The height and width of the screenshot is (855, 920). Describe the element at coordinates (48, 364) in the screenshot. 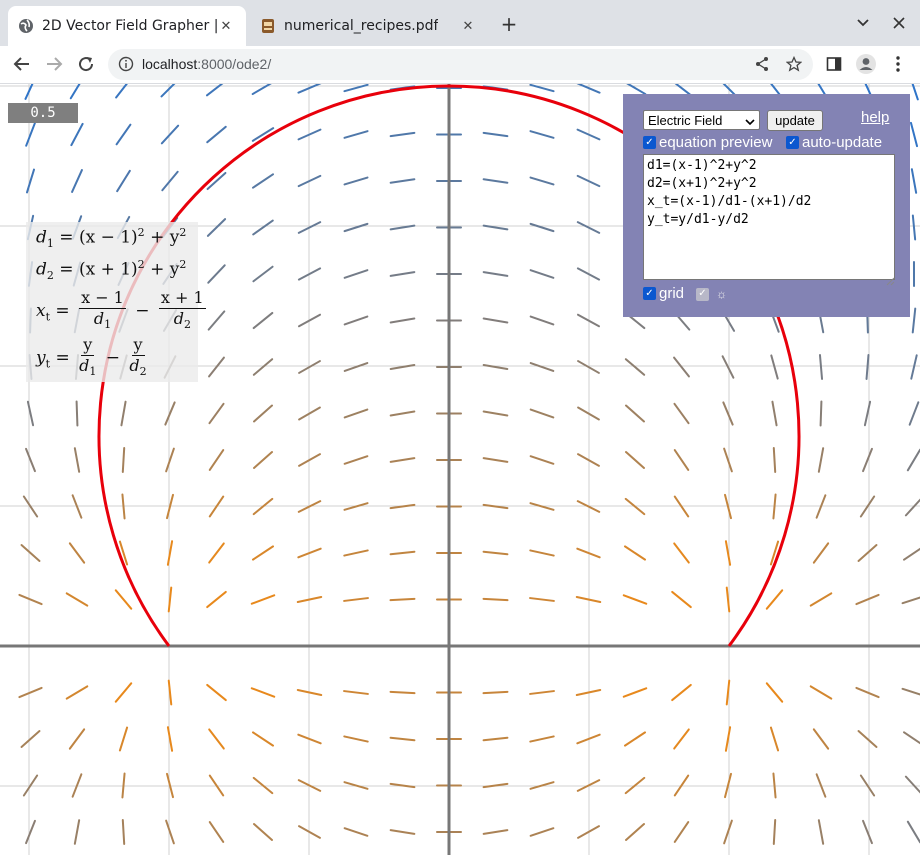

I see `eq-sub: t` at that location.